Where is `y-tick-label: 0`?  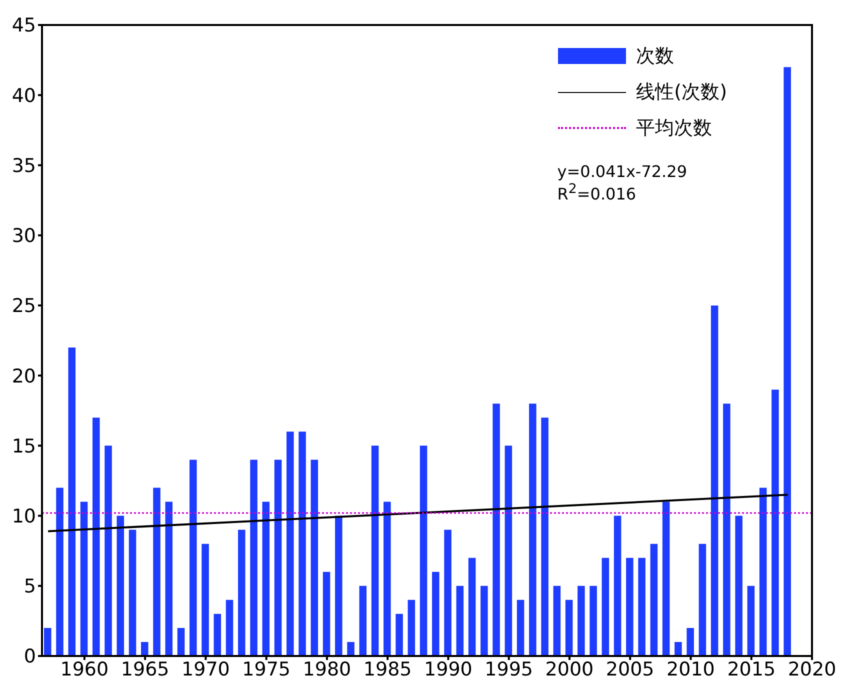
y-tick-label: 0 is located at coordinates (30, 657).